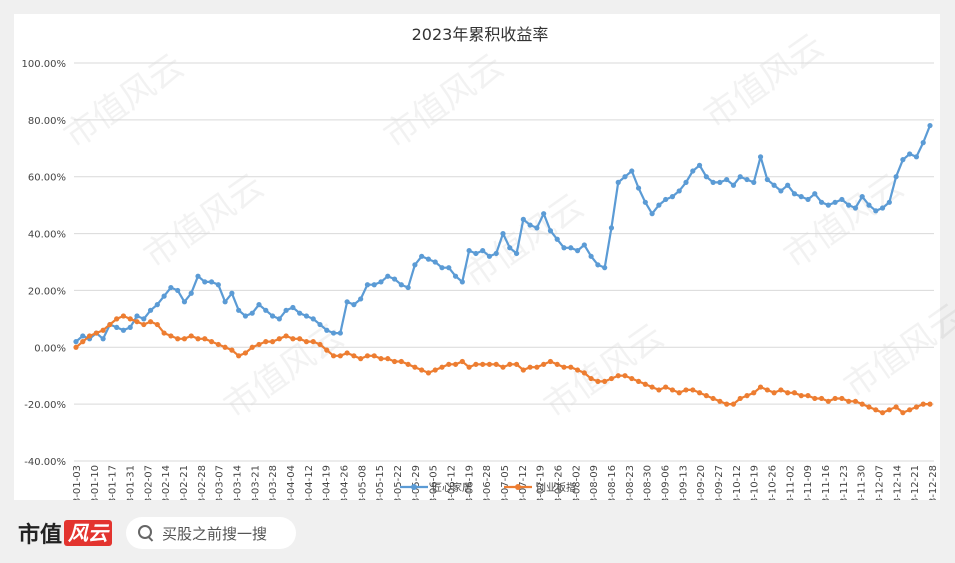 The image size is (955, 563). I want to click on x-tick-label: 2023-07-26, so click(559, 482).